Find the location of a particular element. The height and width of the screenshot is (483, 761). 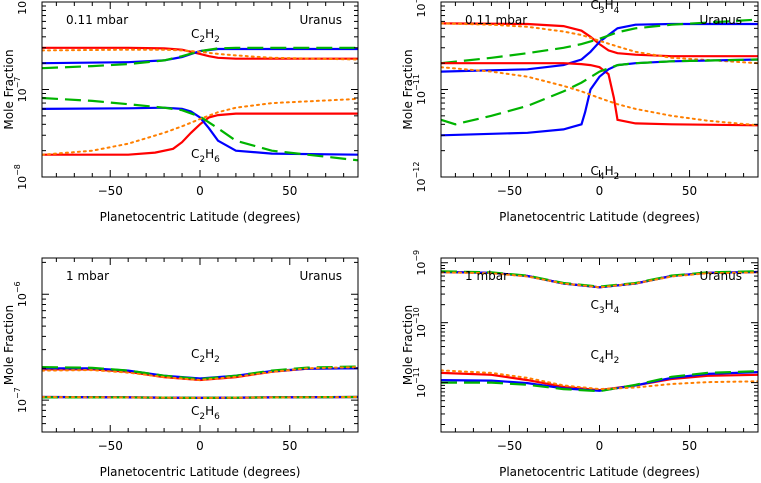

y-tick-label: 10−12 is located at coordinates (420, 177).